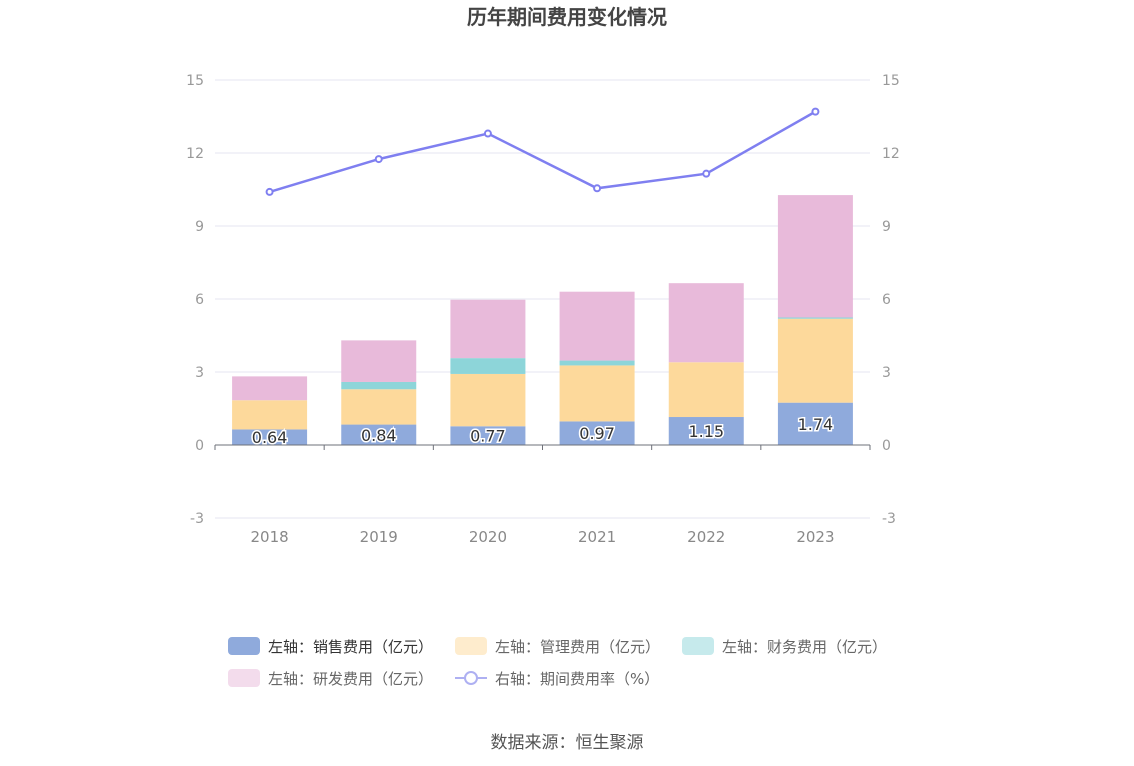  Describe the element at coordinates (567, 743) in the screenshot. I see `data-source: 数据来源：恒生聚源` at that location.